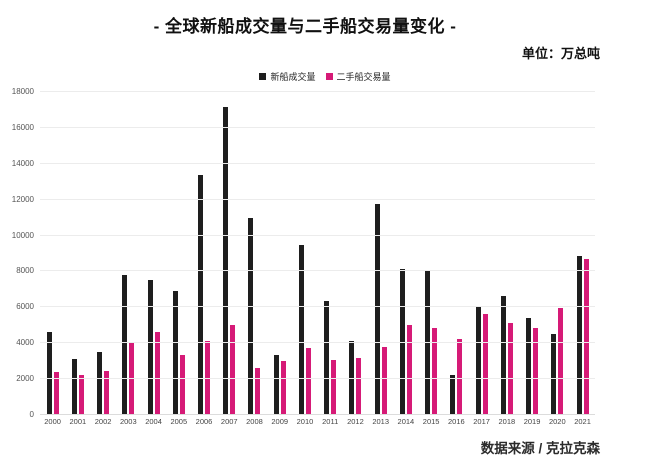  Describe the element at coordinates (380, 421) in the screenshot. I see `x-tick-2013: 2013` at that location.